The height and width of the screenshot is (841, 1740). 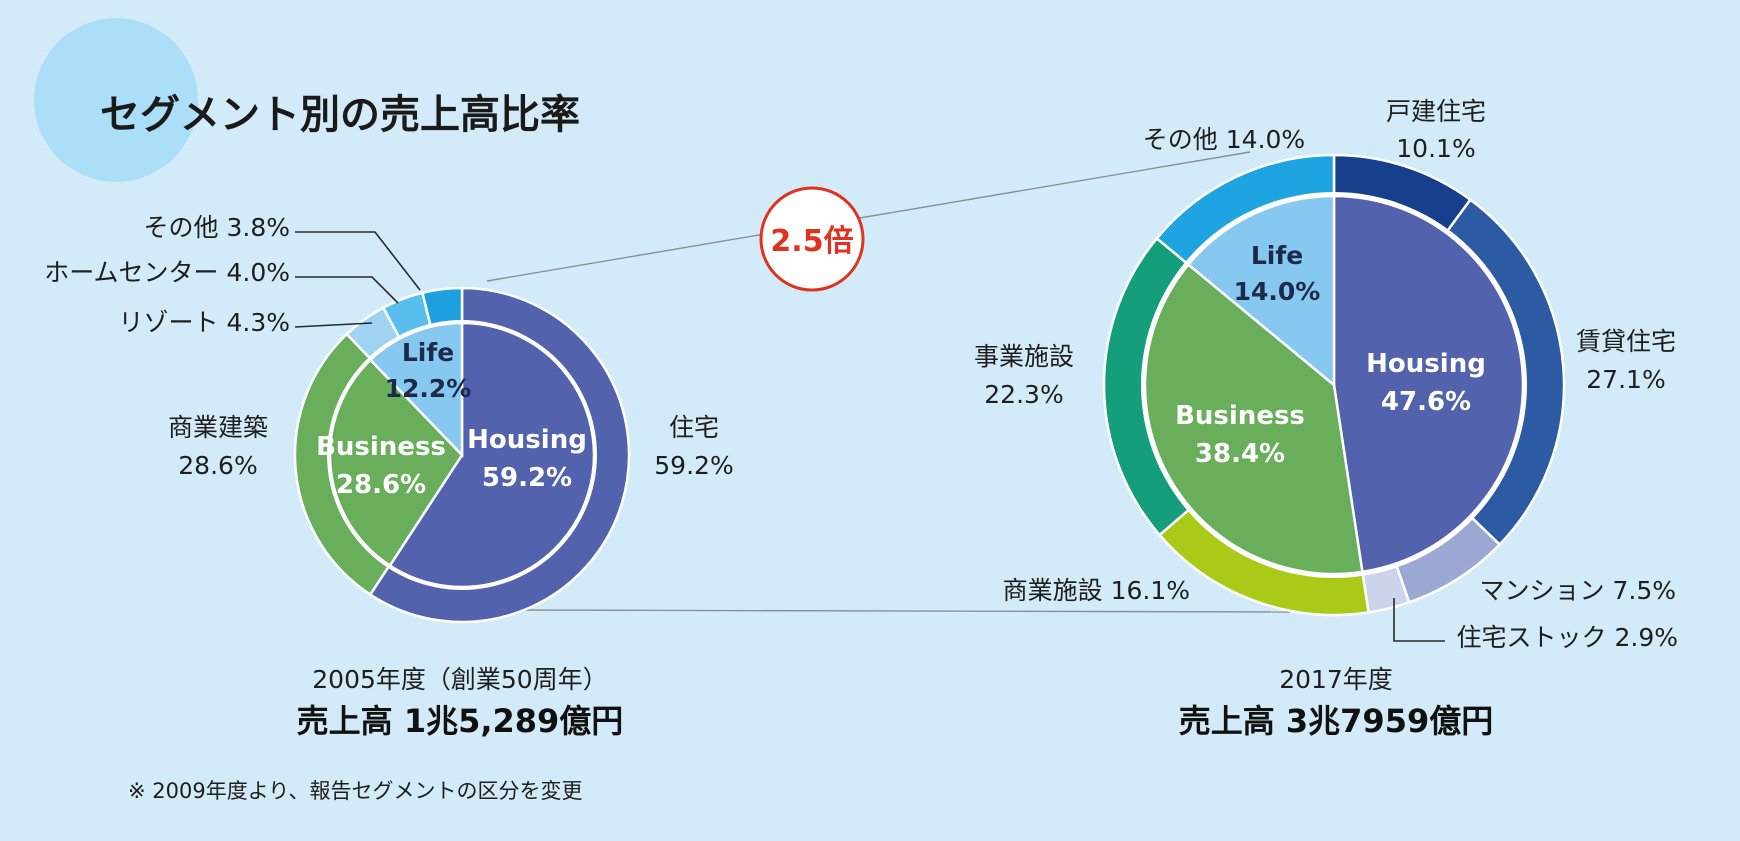 I want to click on chart-title: セグメント別の売上高比率, so click(x=340, y=114).